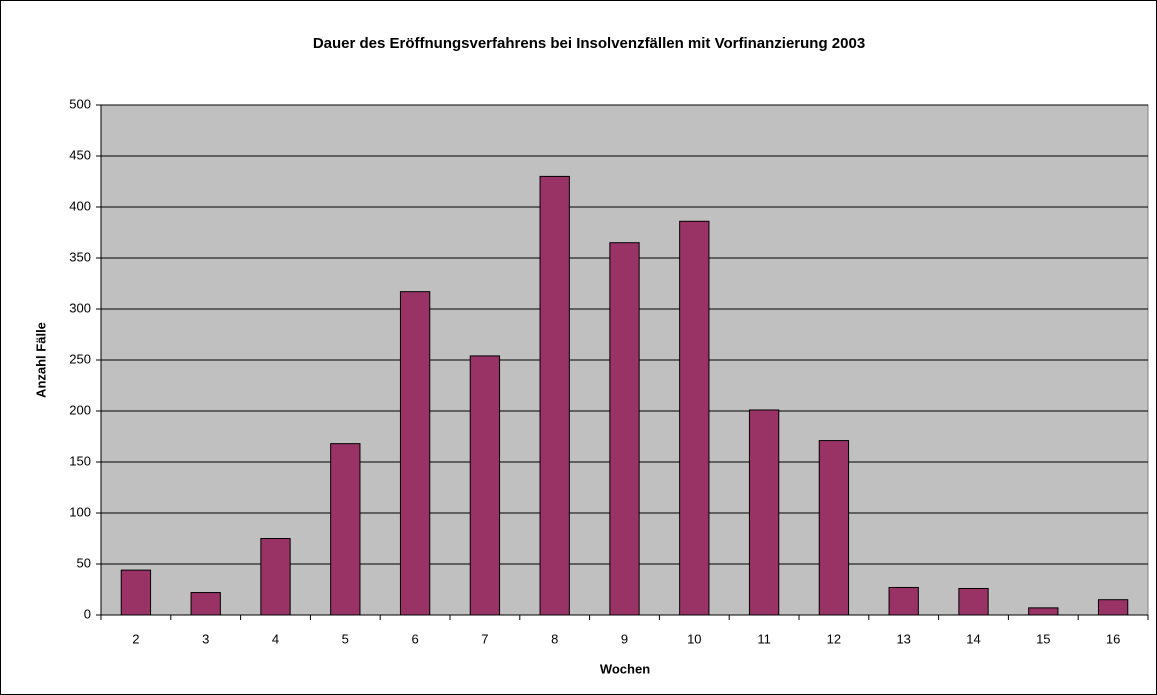 This screenshot has width=1157, height=695. I want to click on y-tick-label: 350, so click(80, 256).